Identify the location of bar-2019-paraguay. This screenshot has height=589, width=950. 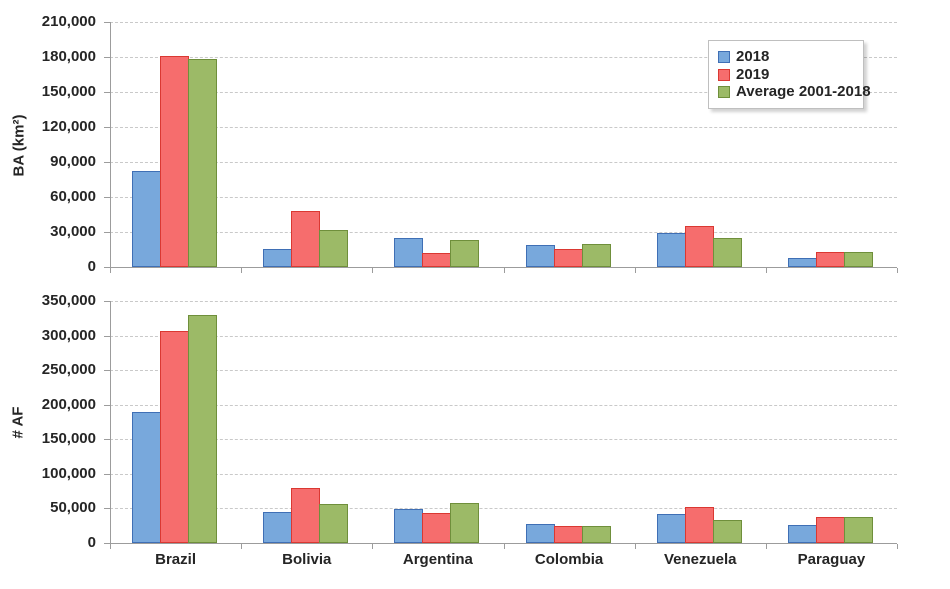
(830, 530).